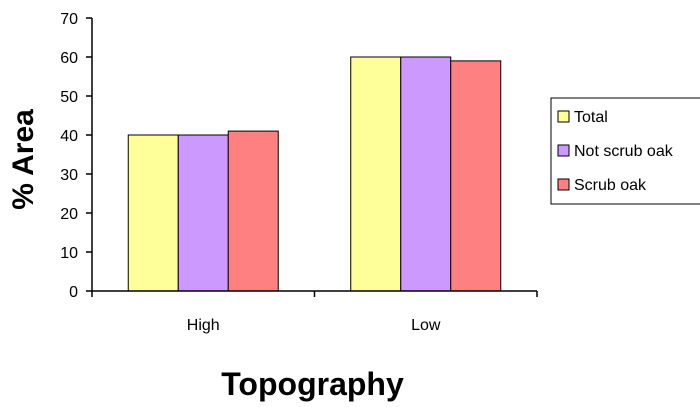 This screenshot has width=700, height=407. I want to click on legend-label: Scrub oak, so click(610, 185).